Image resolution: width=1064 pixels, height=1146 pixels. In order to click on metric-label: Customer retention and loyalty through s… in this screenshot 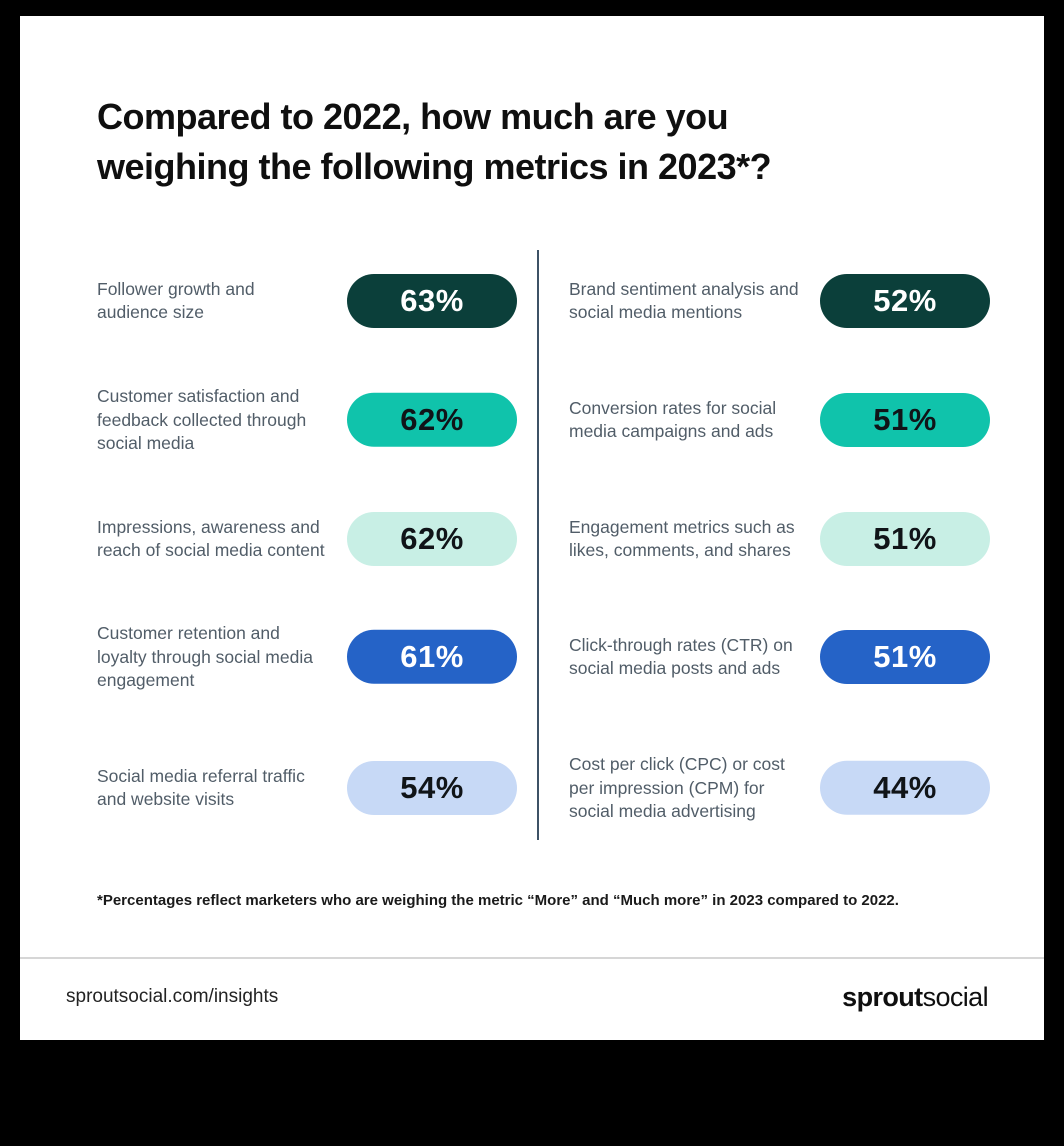, I will do `click(205, 656)`.